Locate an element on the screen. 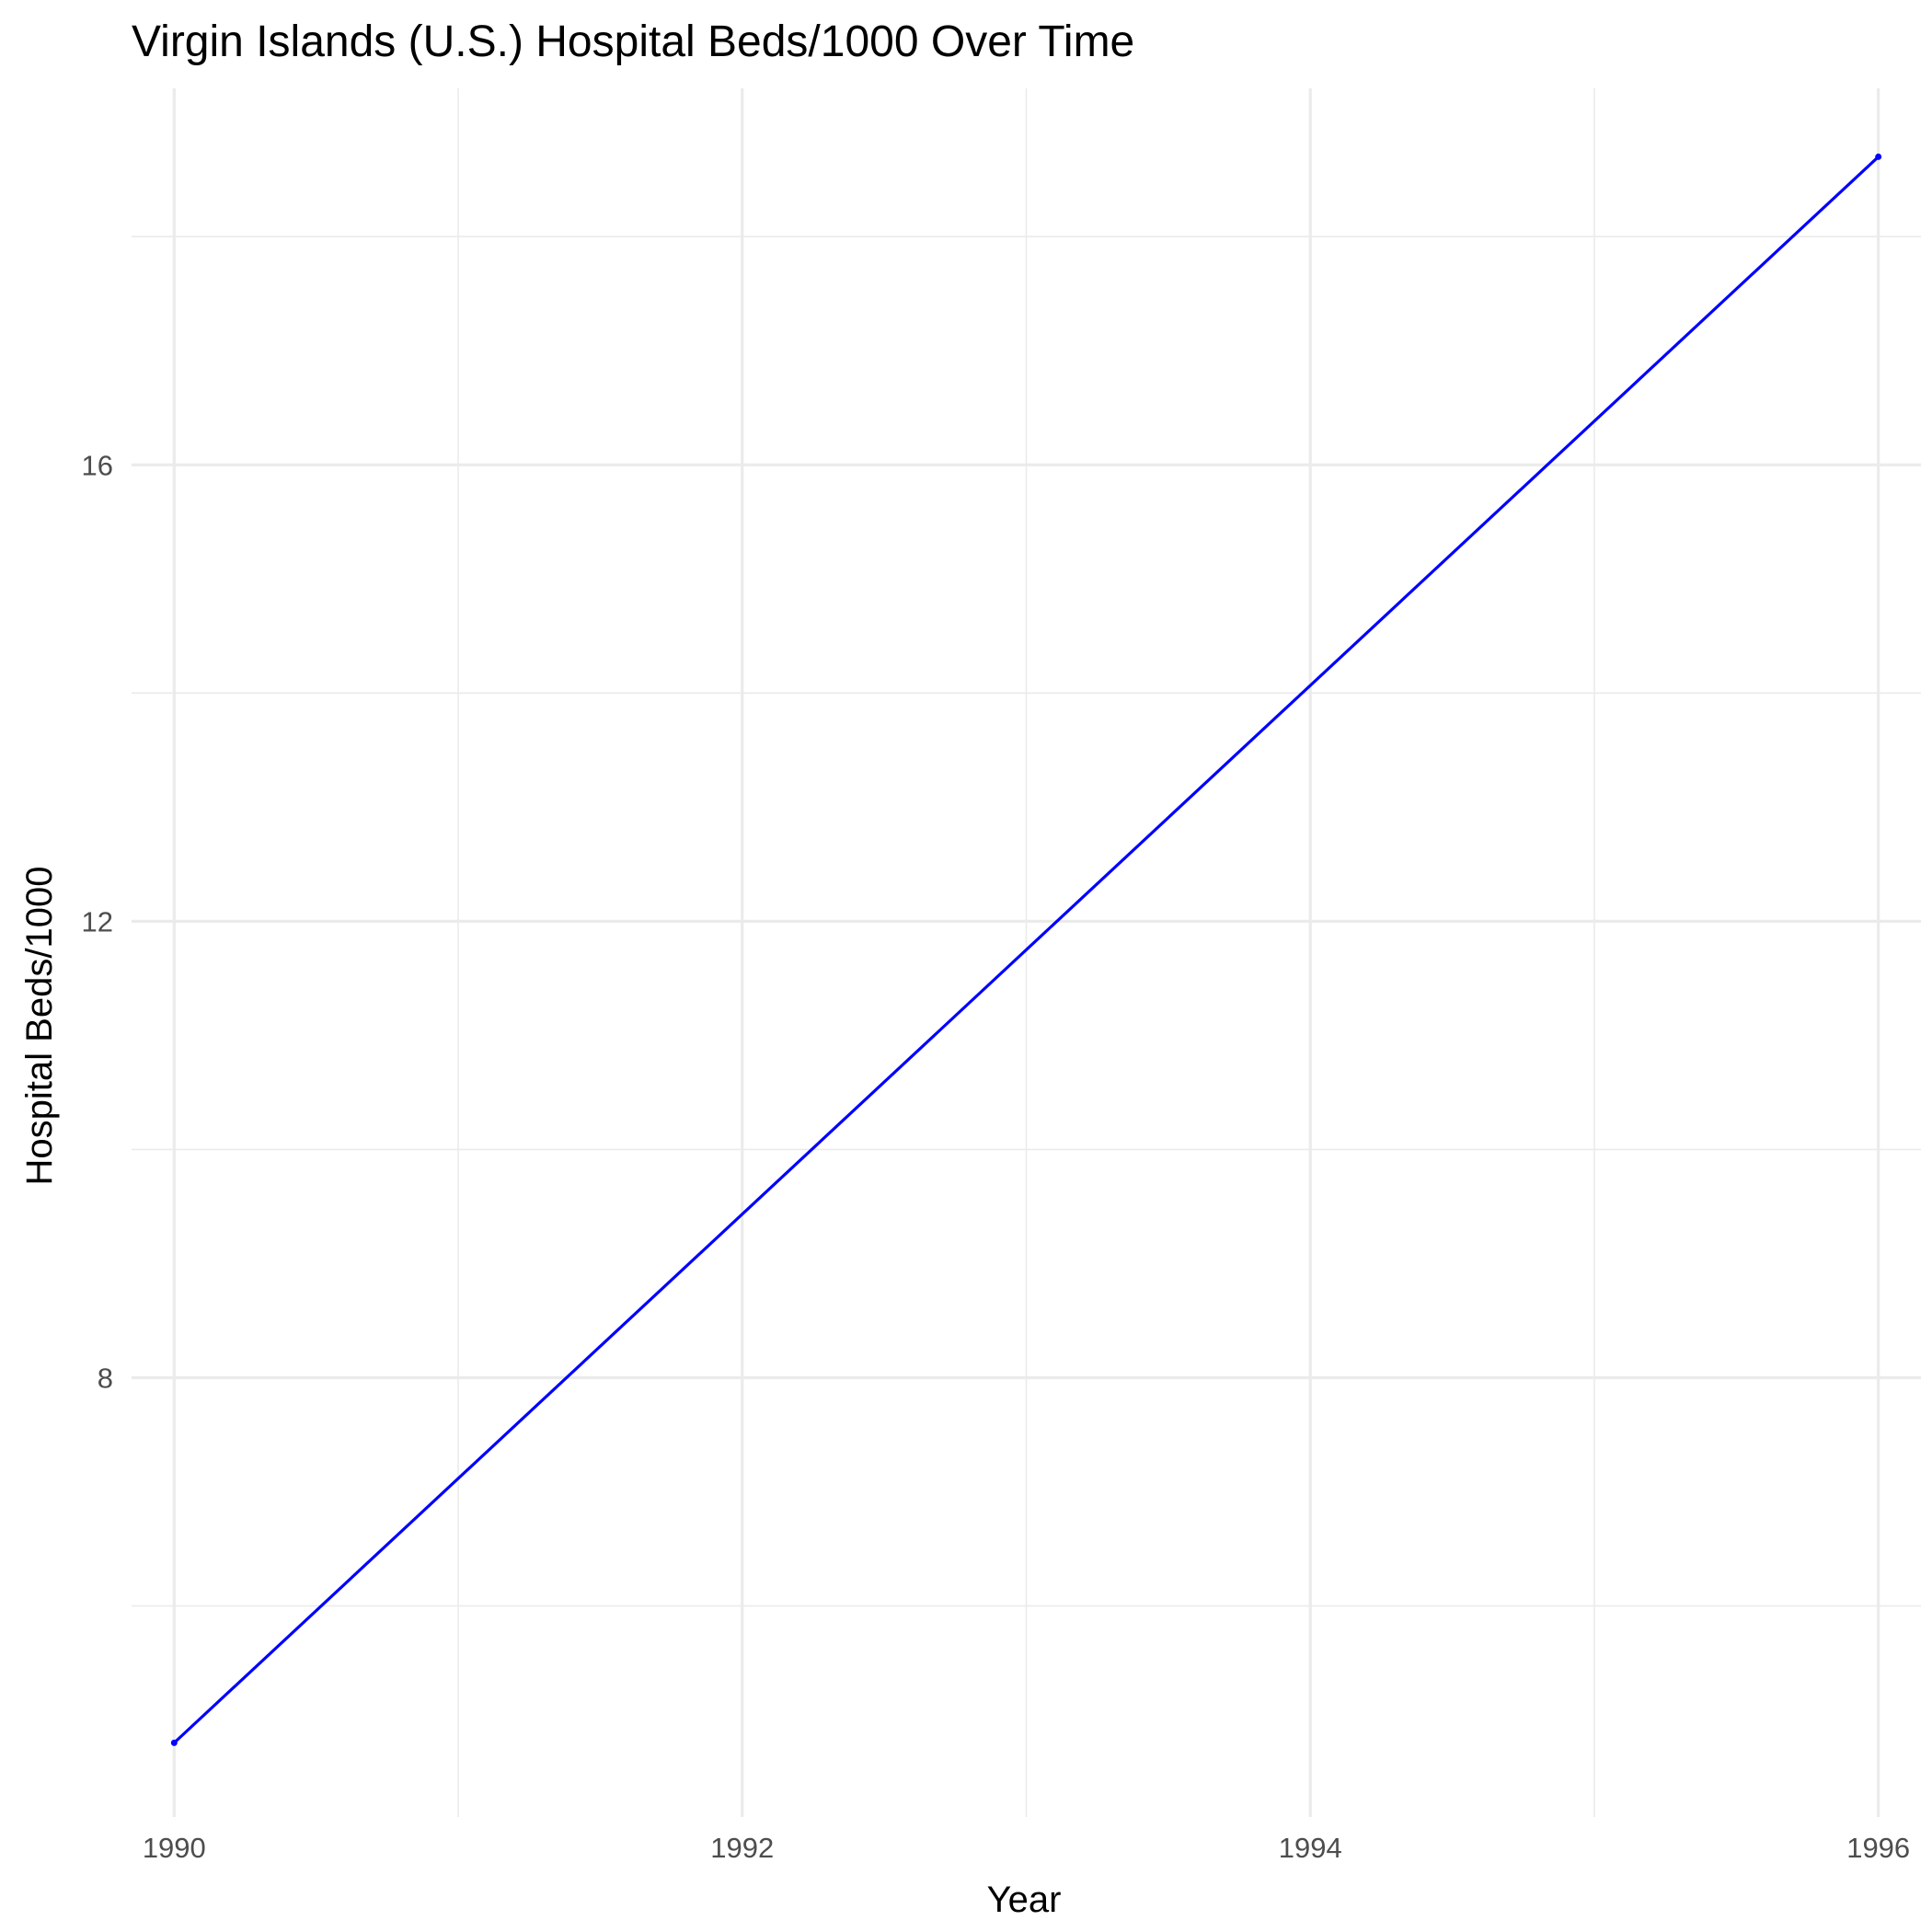  x-axis-title: Year is located at coordinates (1024, 1900).